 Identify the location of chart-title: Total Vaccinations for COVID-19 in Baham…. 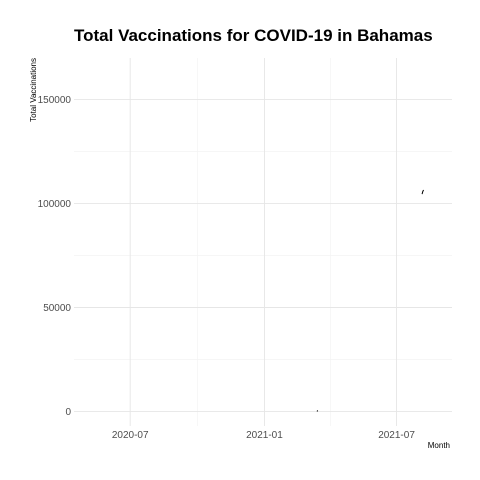
(253, 35).